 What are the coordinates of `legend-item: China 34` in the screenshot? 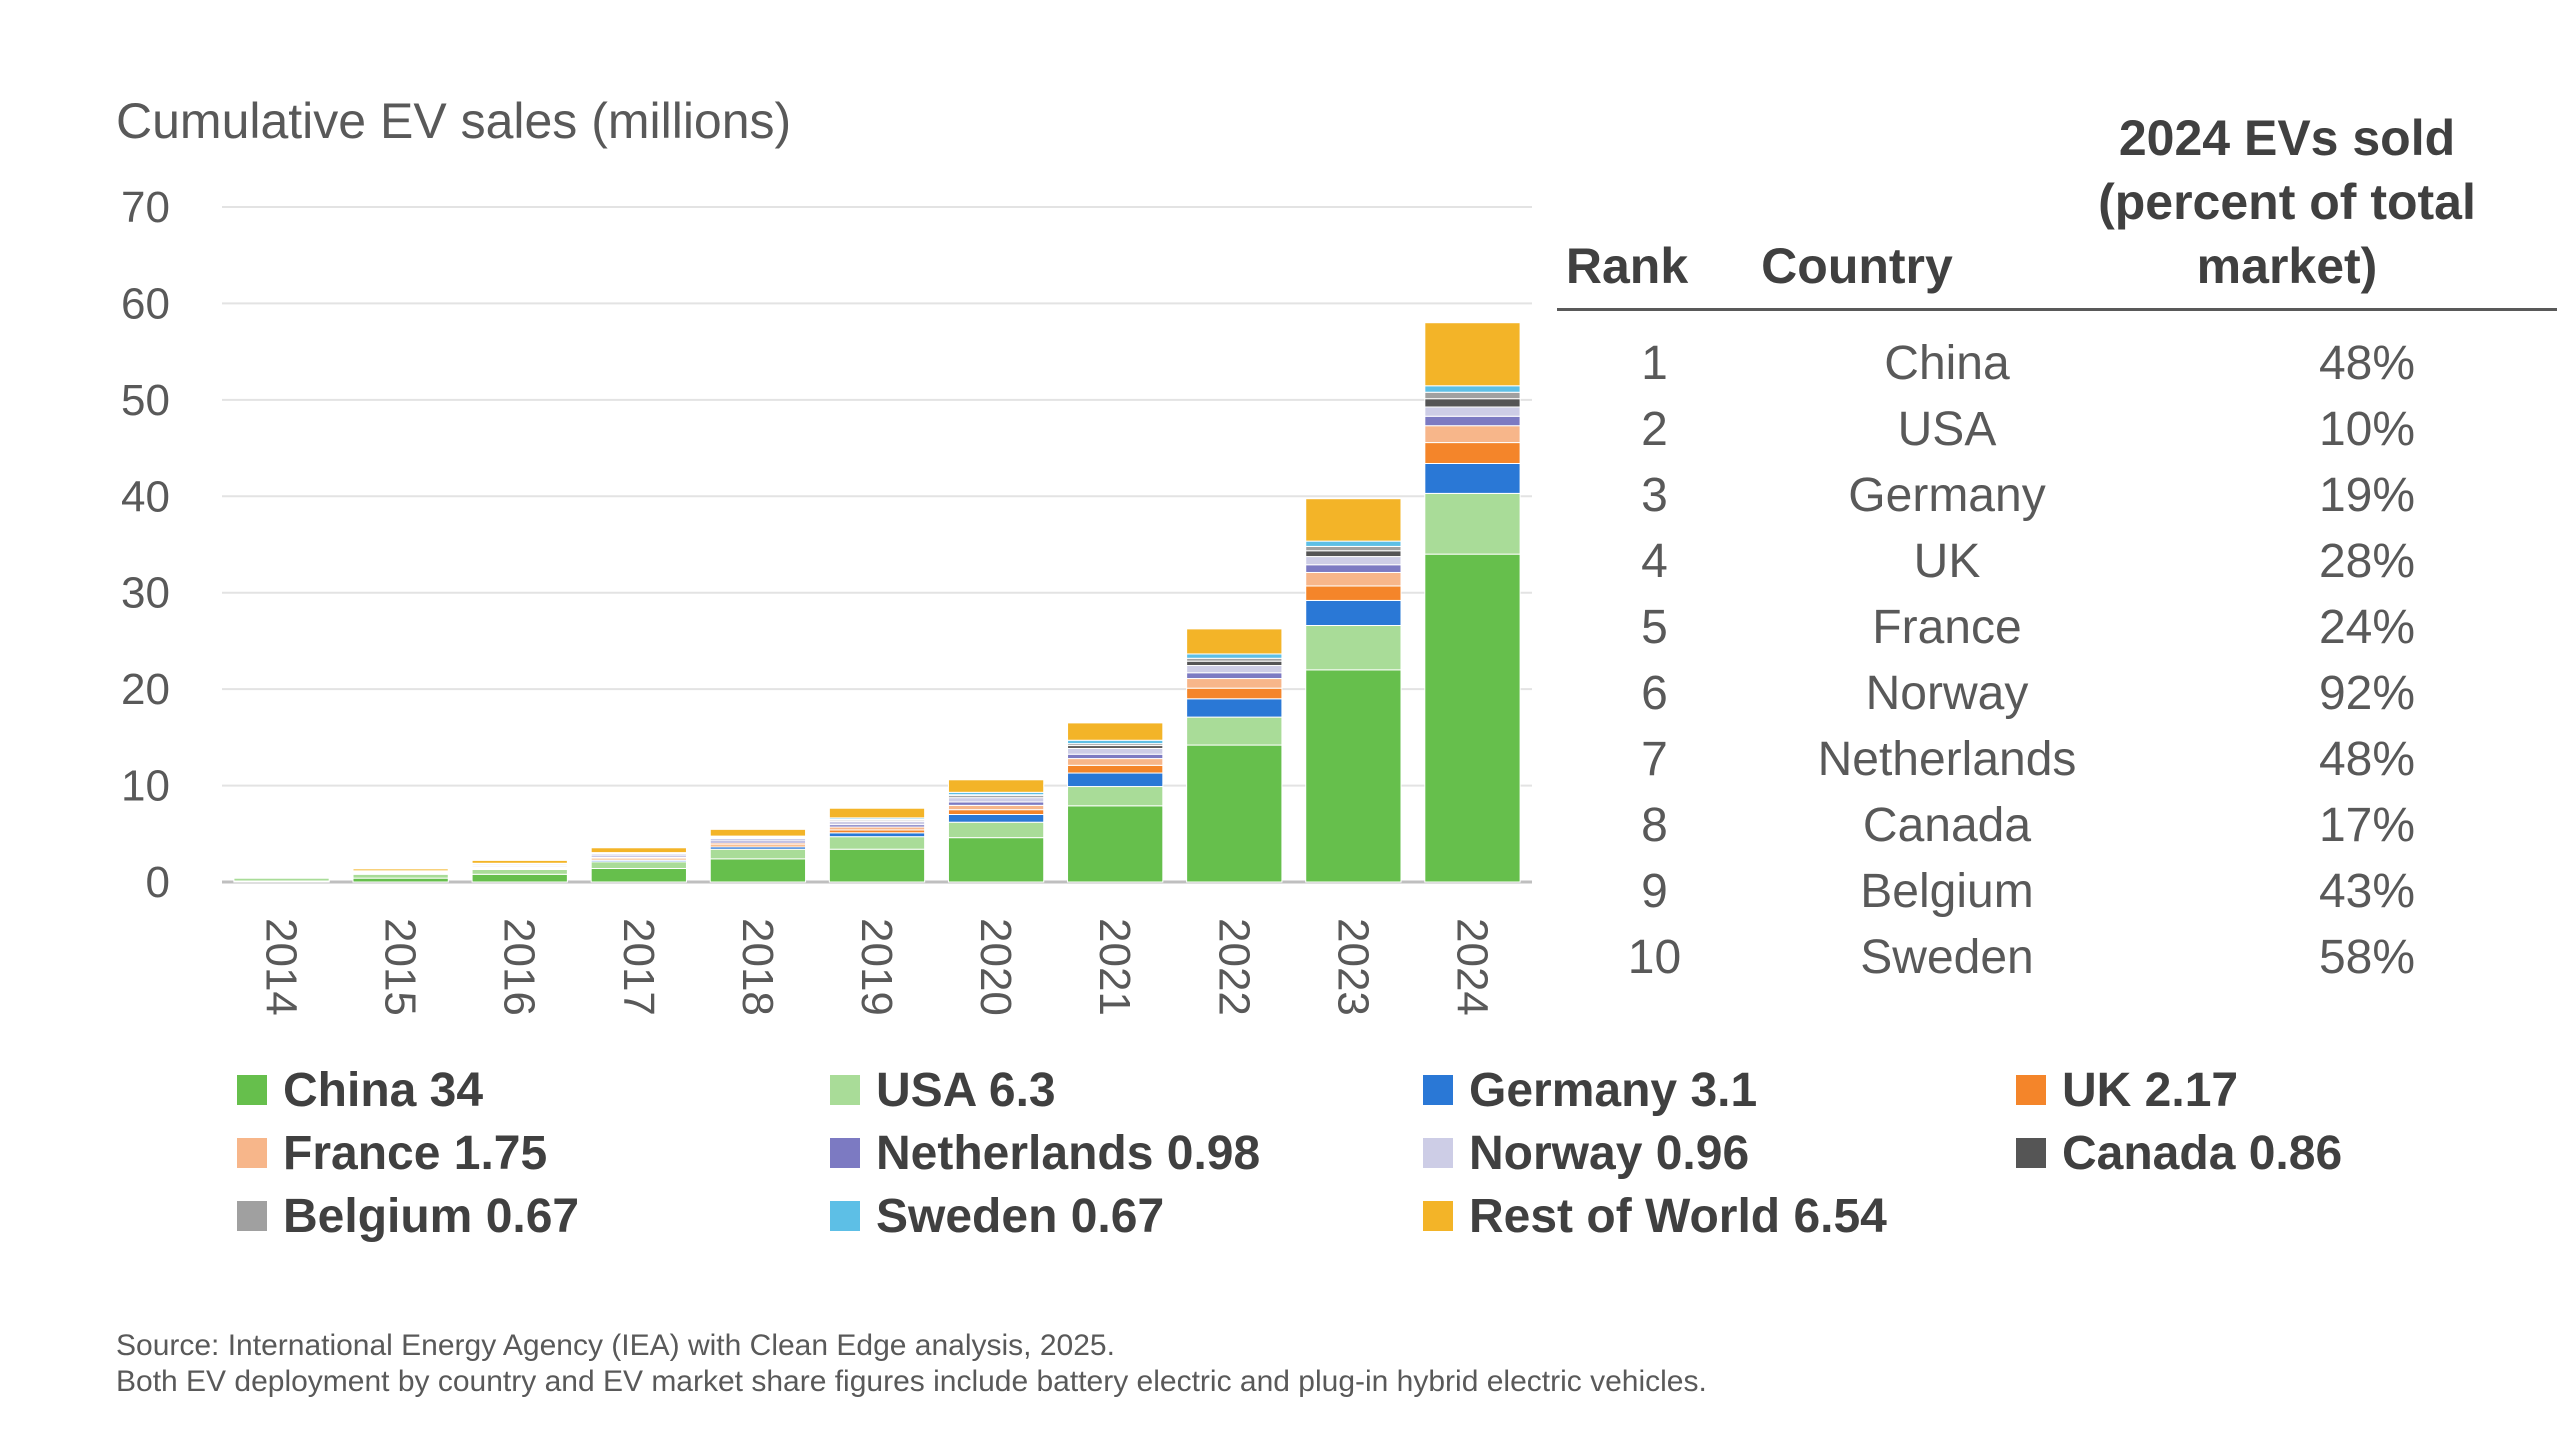 It's located at (360, 1090).